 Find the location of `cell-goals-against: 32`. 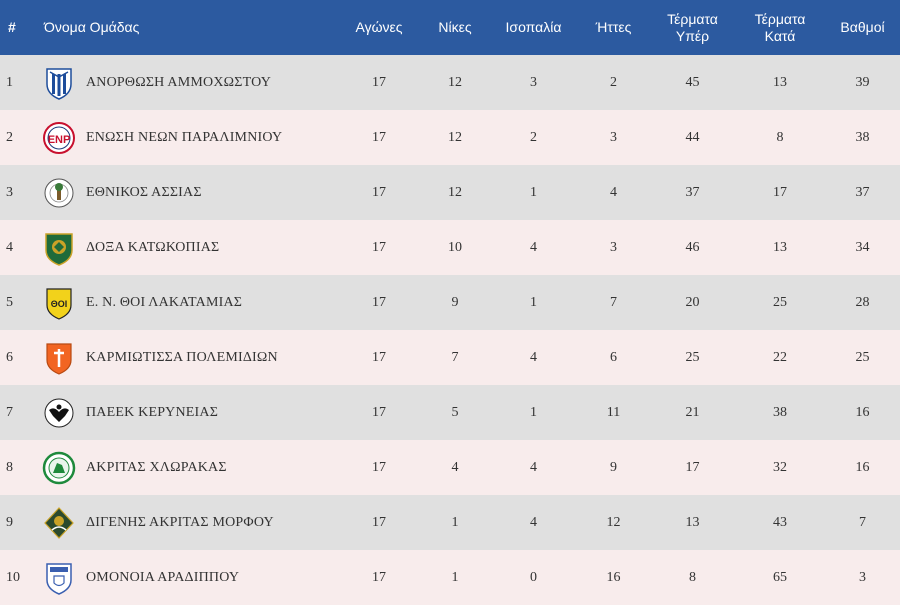

cell-goals-against: 32 is located at coordinates (780, 467).